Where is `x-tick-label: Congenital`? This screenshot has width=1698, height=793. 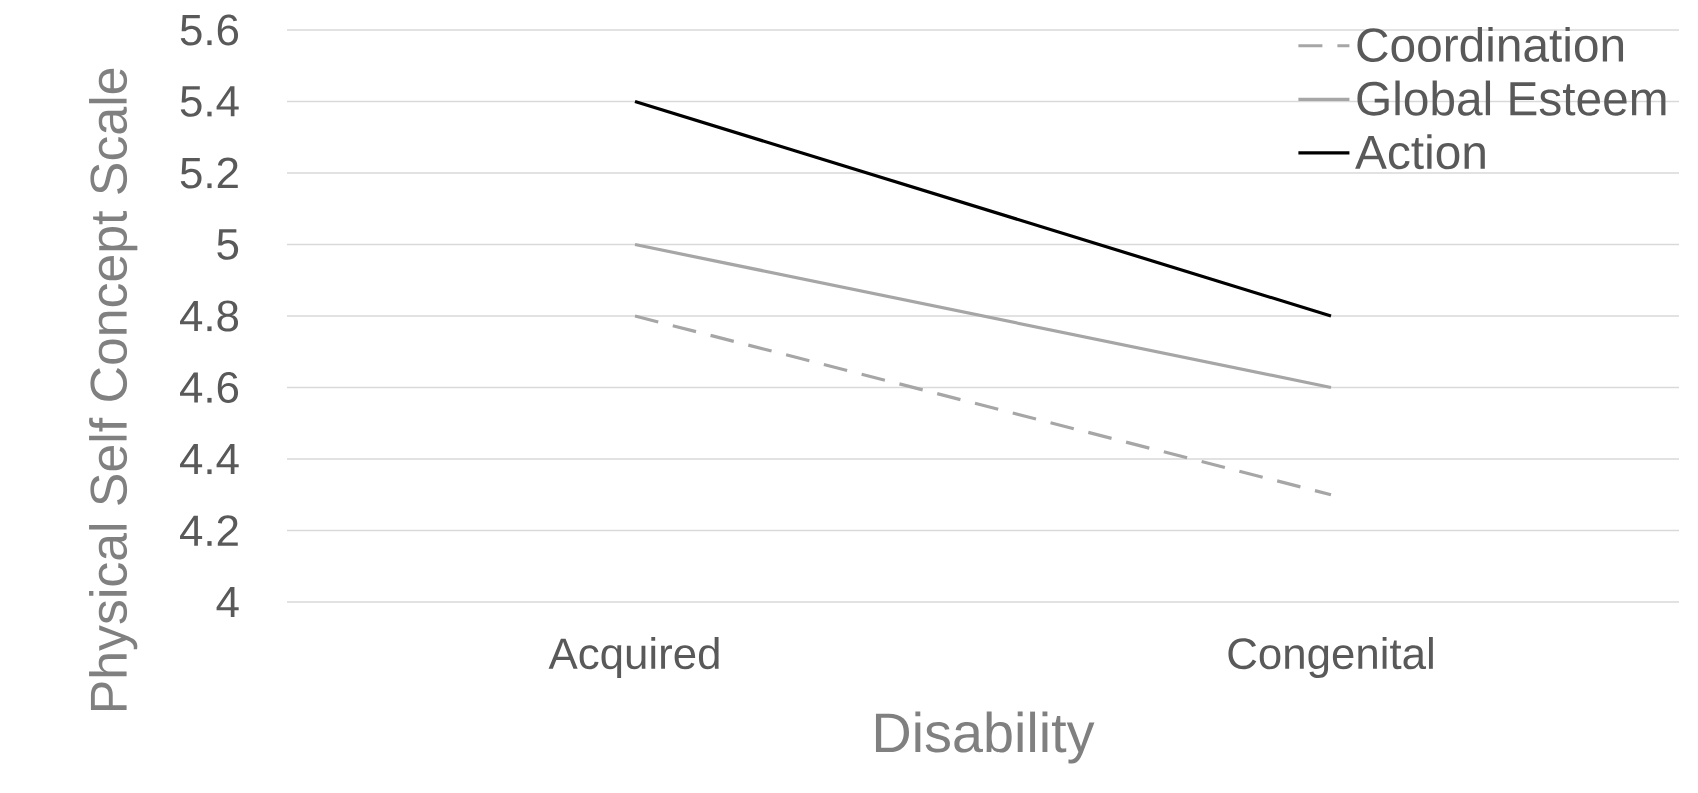 x-tick-label: Congenital is located at coordinates (1330, 657).